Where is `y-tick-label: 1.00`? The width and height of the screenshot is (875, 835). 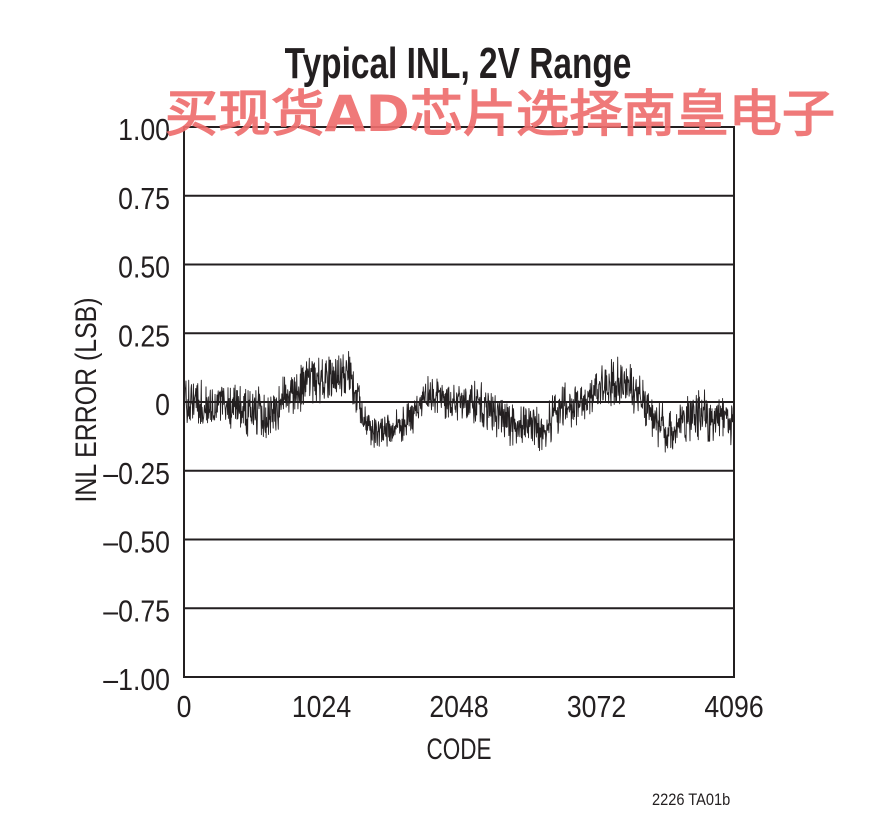
y-tick-label: 1.00 is located at coordinates (144, 130).